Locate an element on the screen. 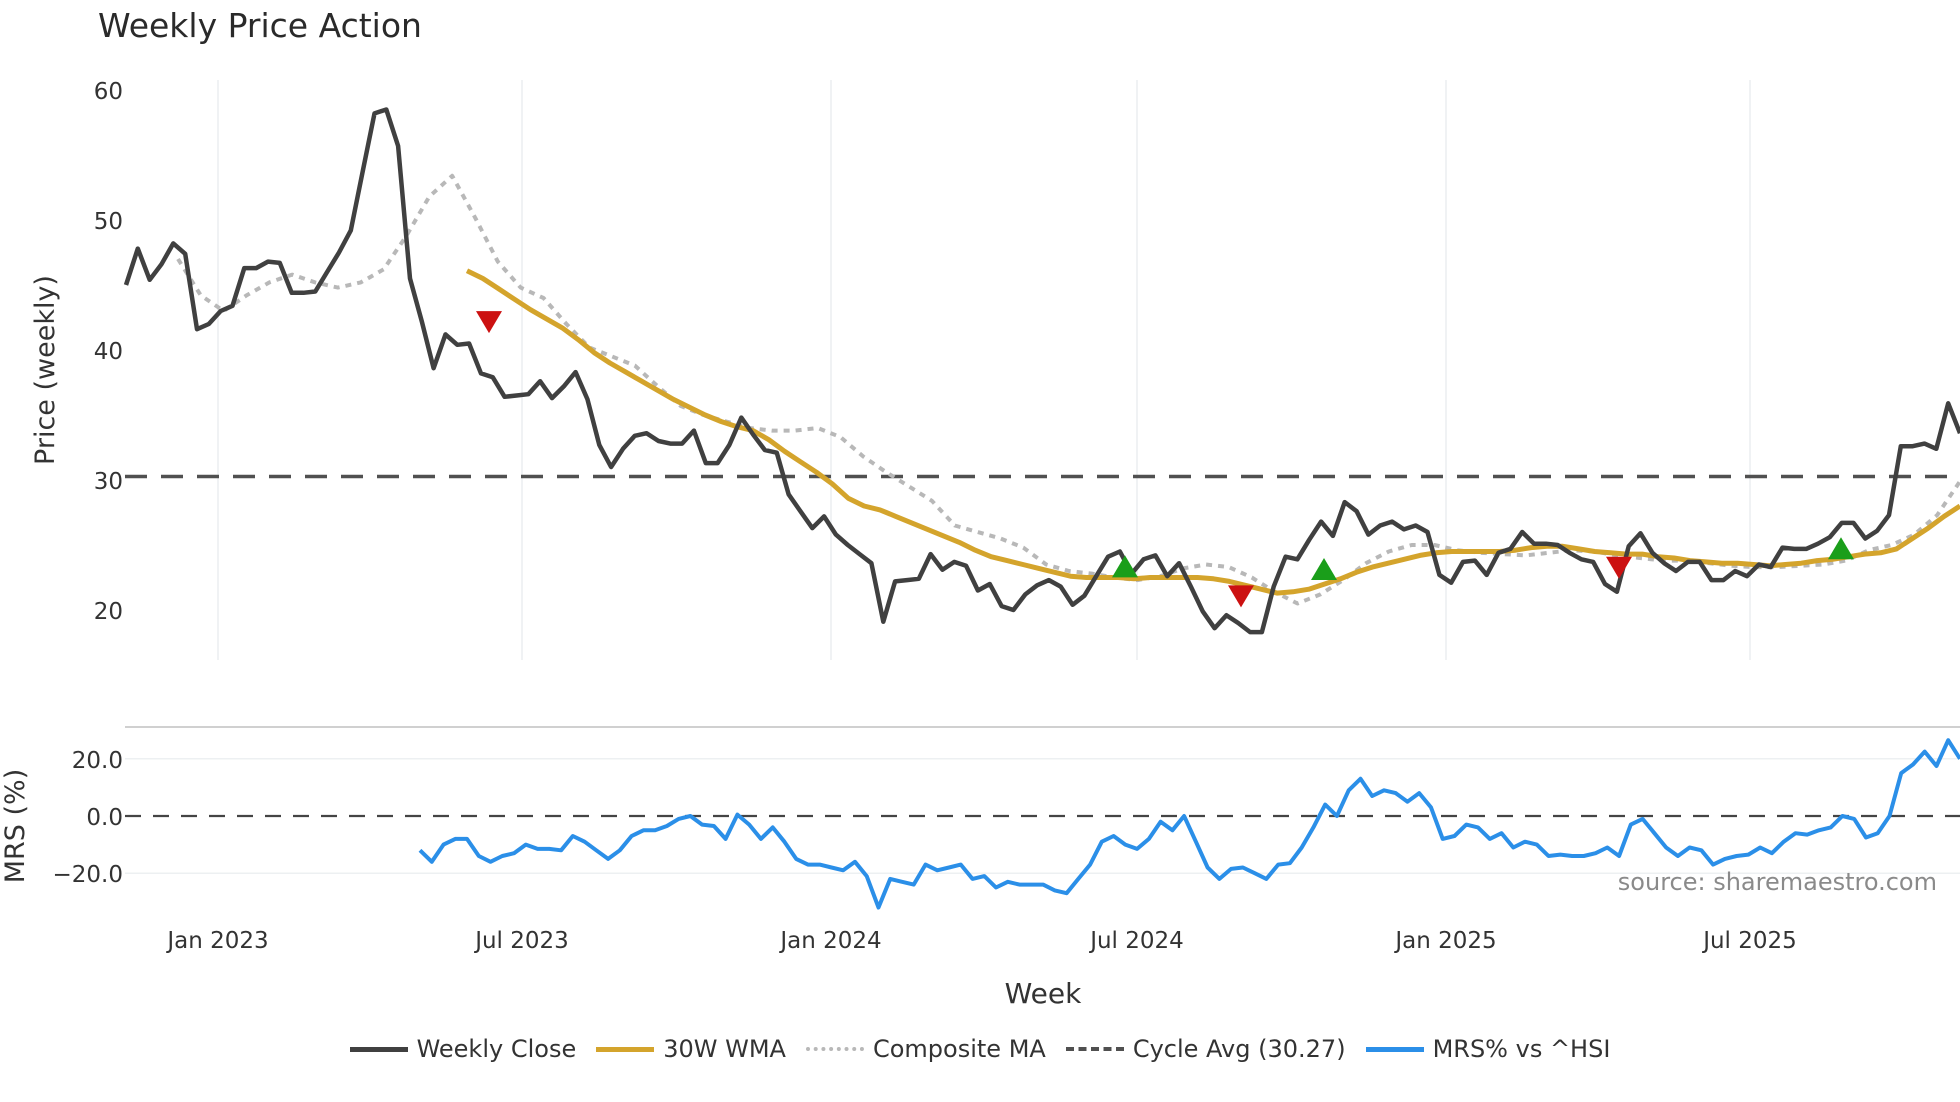  mrs-tick-label: −20.0 is located at coordinates (88, 875).